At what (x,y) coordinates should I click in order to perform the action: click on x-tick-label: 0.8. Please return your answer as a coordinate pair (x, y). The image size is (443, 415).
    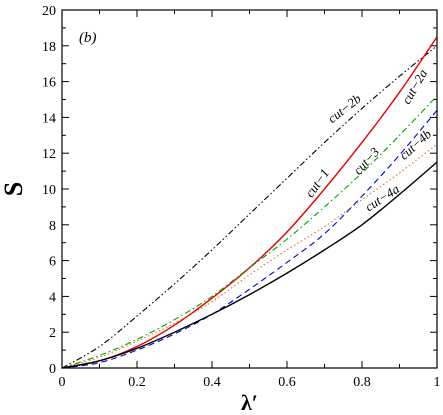
    Looking at the image, I should click on (362, 382).